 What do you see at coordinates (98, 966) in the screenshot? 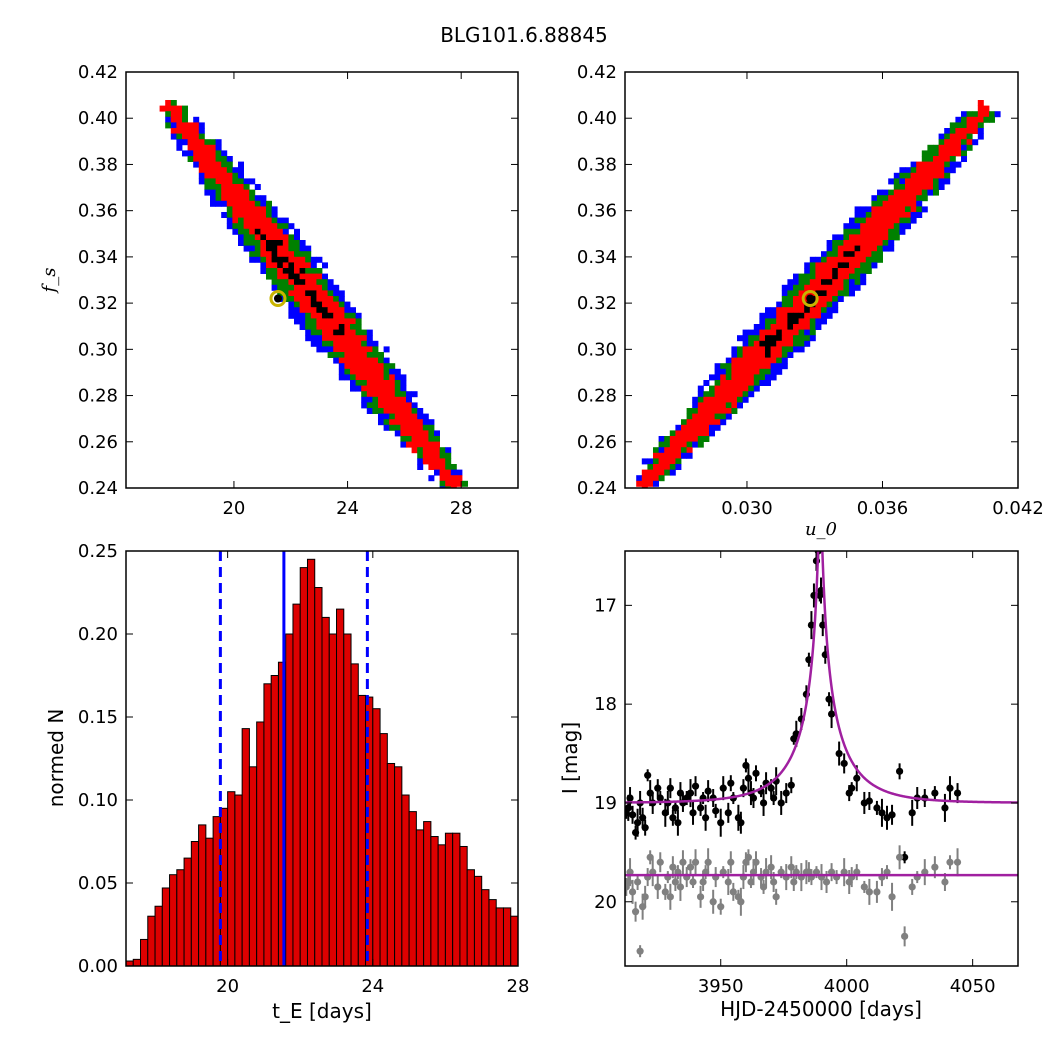
I see `y-tick-label: 0.00` at bounding box center [98, 966].